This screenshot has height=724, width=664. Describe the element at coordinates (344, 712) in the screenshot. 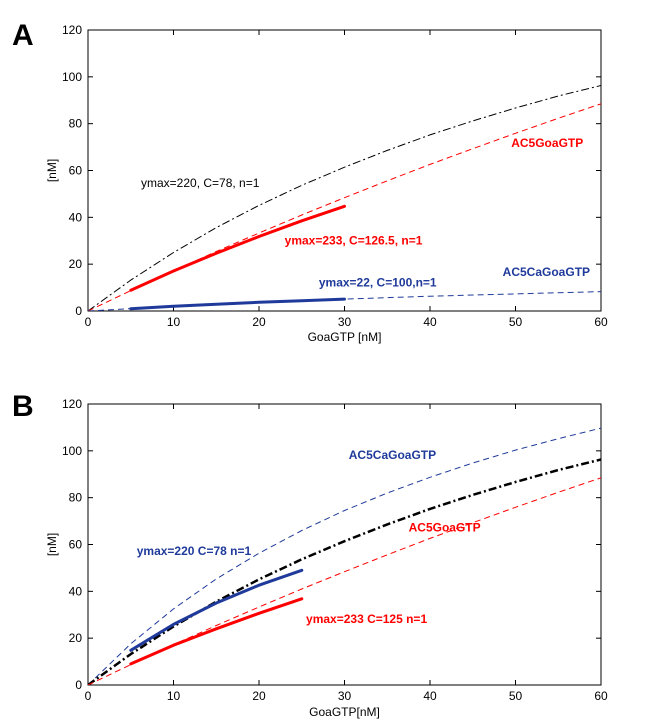

I see `x-axis-label: GoaGTP[nM]` at that location.